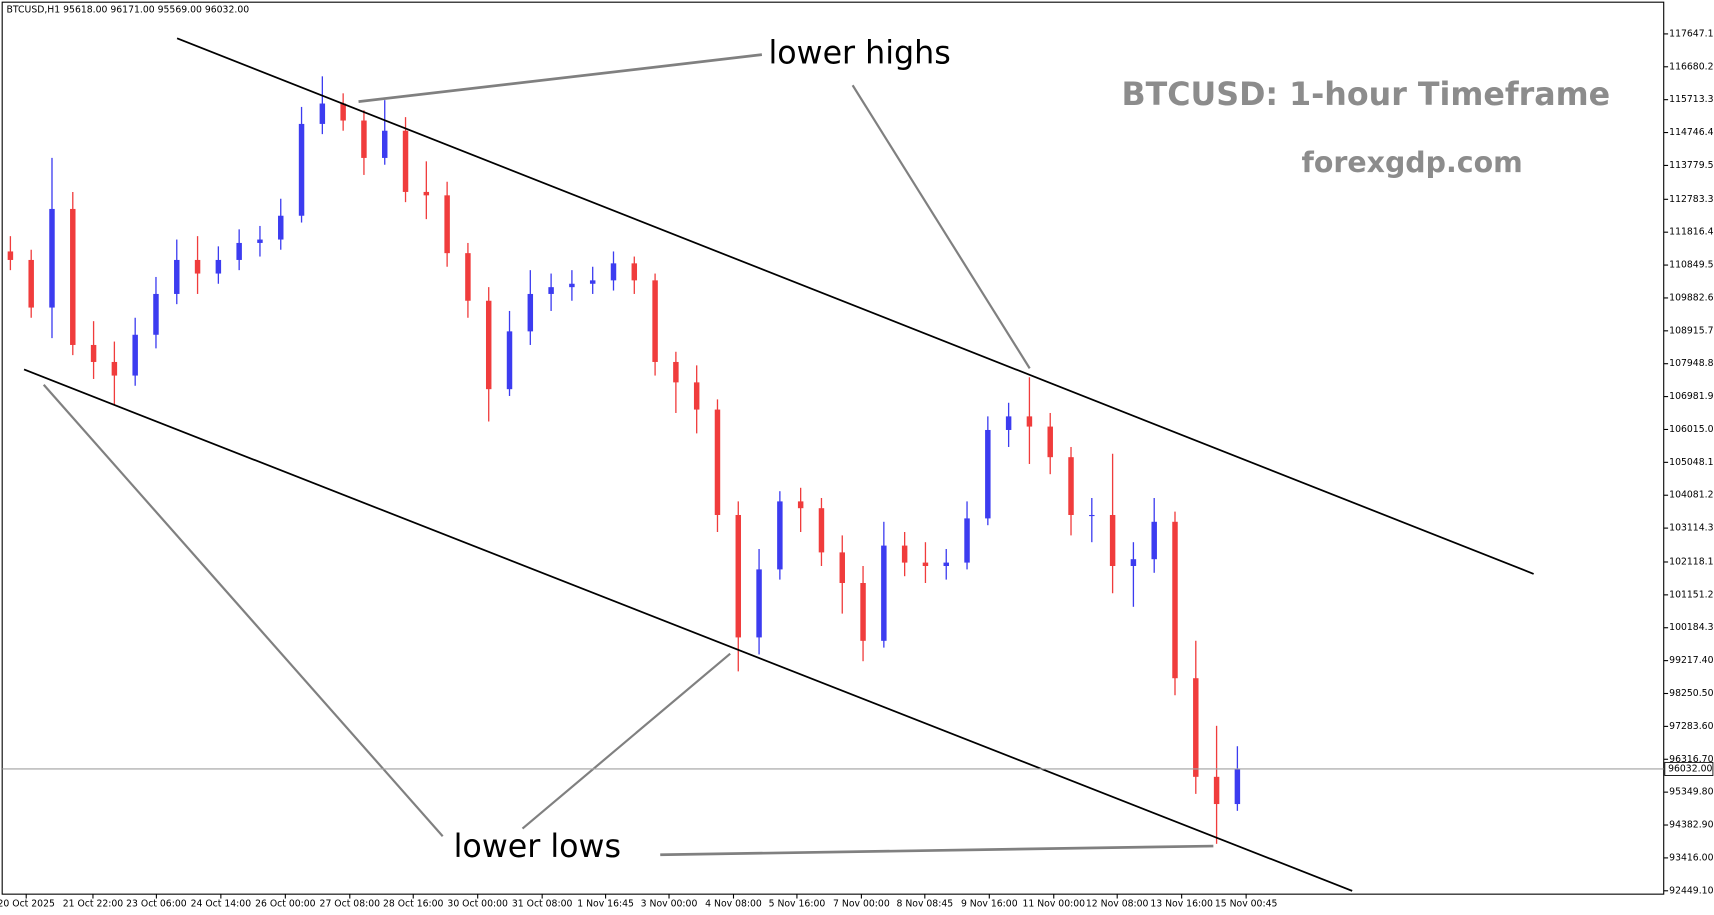 The width and height of the screenshot is (1714, 915). What do you see at coordinates (1117, 903) in the screenshot?
I see `x-tick-label: 12 Nov 08:00` at bounding box center [1117, 903].